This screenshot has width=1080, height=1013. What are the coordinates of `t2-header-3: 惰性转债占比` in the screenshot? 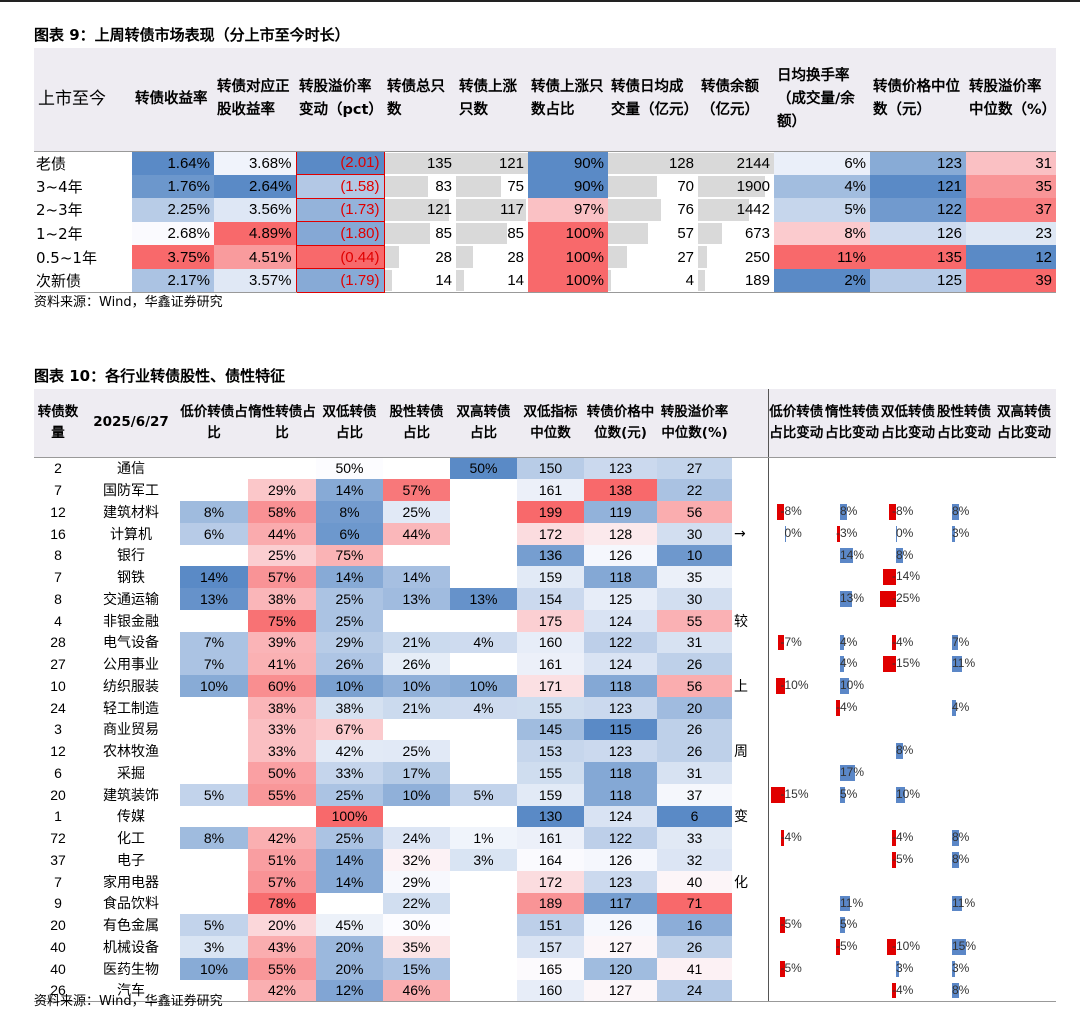 It's located at (282, 423).